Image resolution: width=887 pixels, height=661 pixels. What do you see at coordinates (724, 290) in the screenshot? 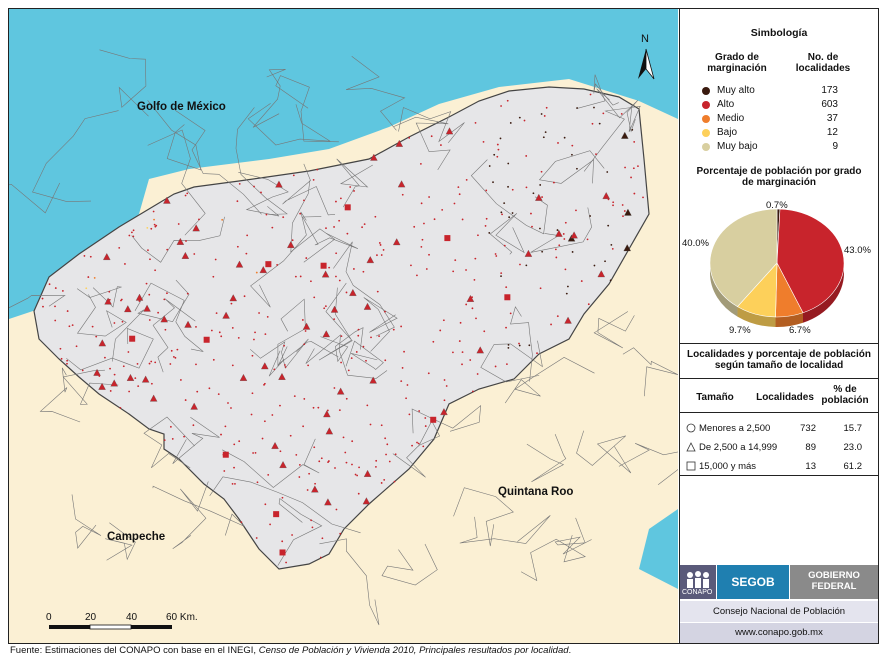
I see `pie-slice-side` at bounding box center [724, 290].